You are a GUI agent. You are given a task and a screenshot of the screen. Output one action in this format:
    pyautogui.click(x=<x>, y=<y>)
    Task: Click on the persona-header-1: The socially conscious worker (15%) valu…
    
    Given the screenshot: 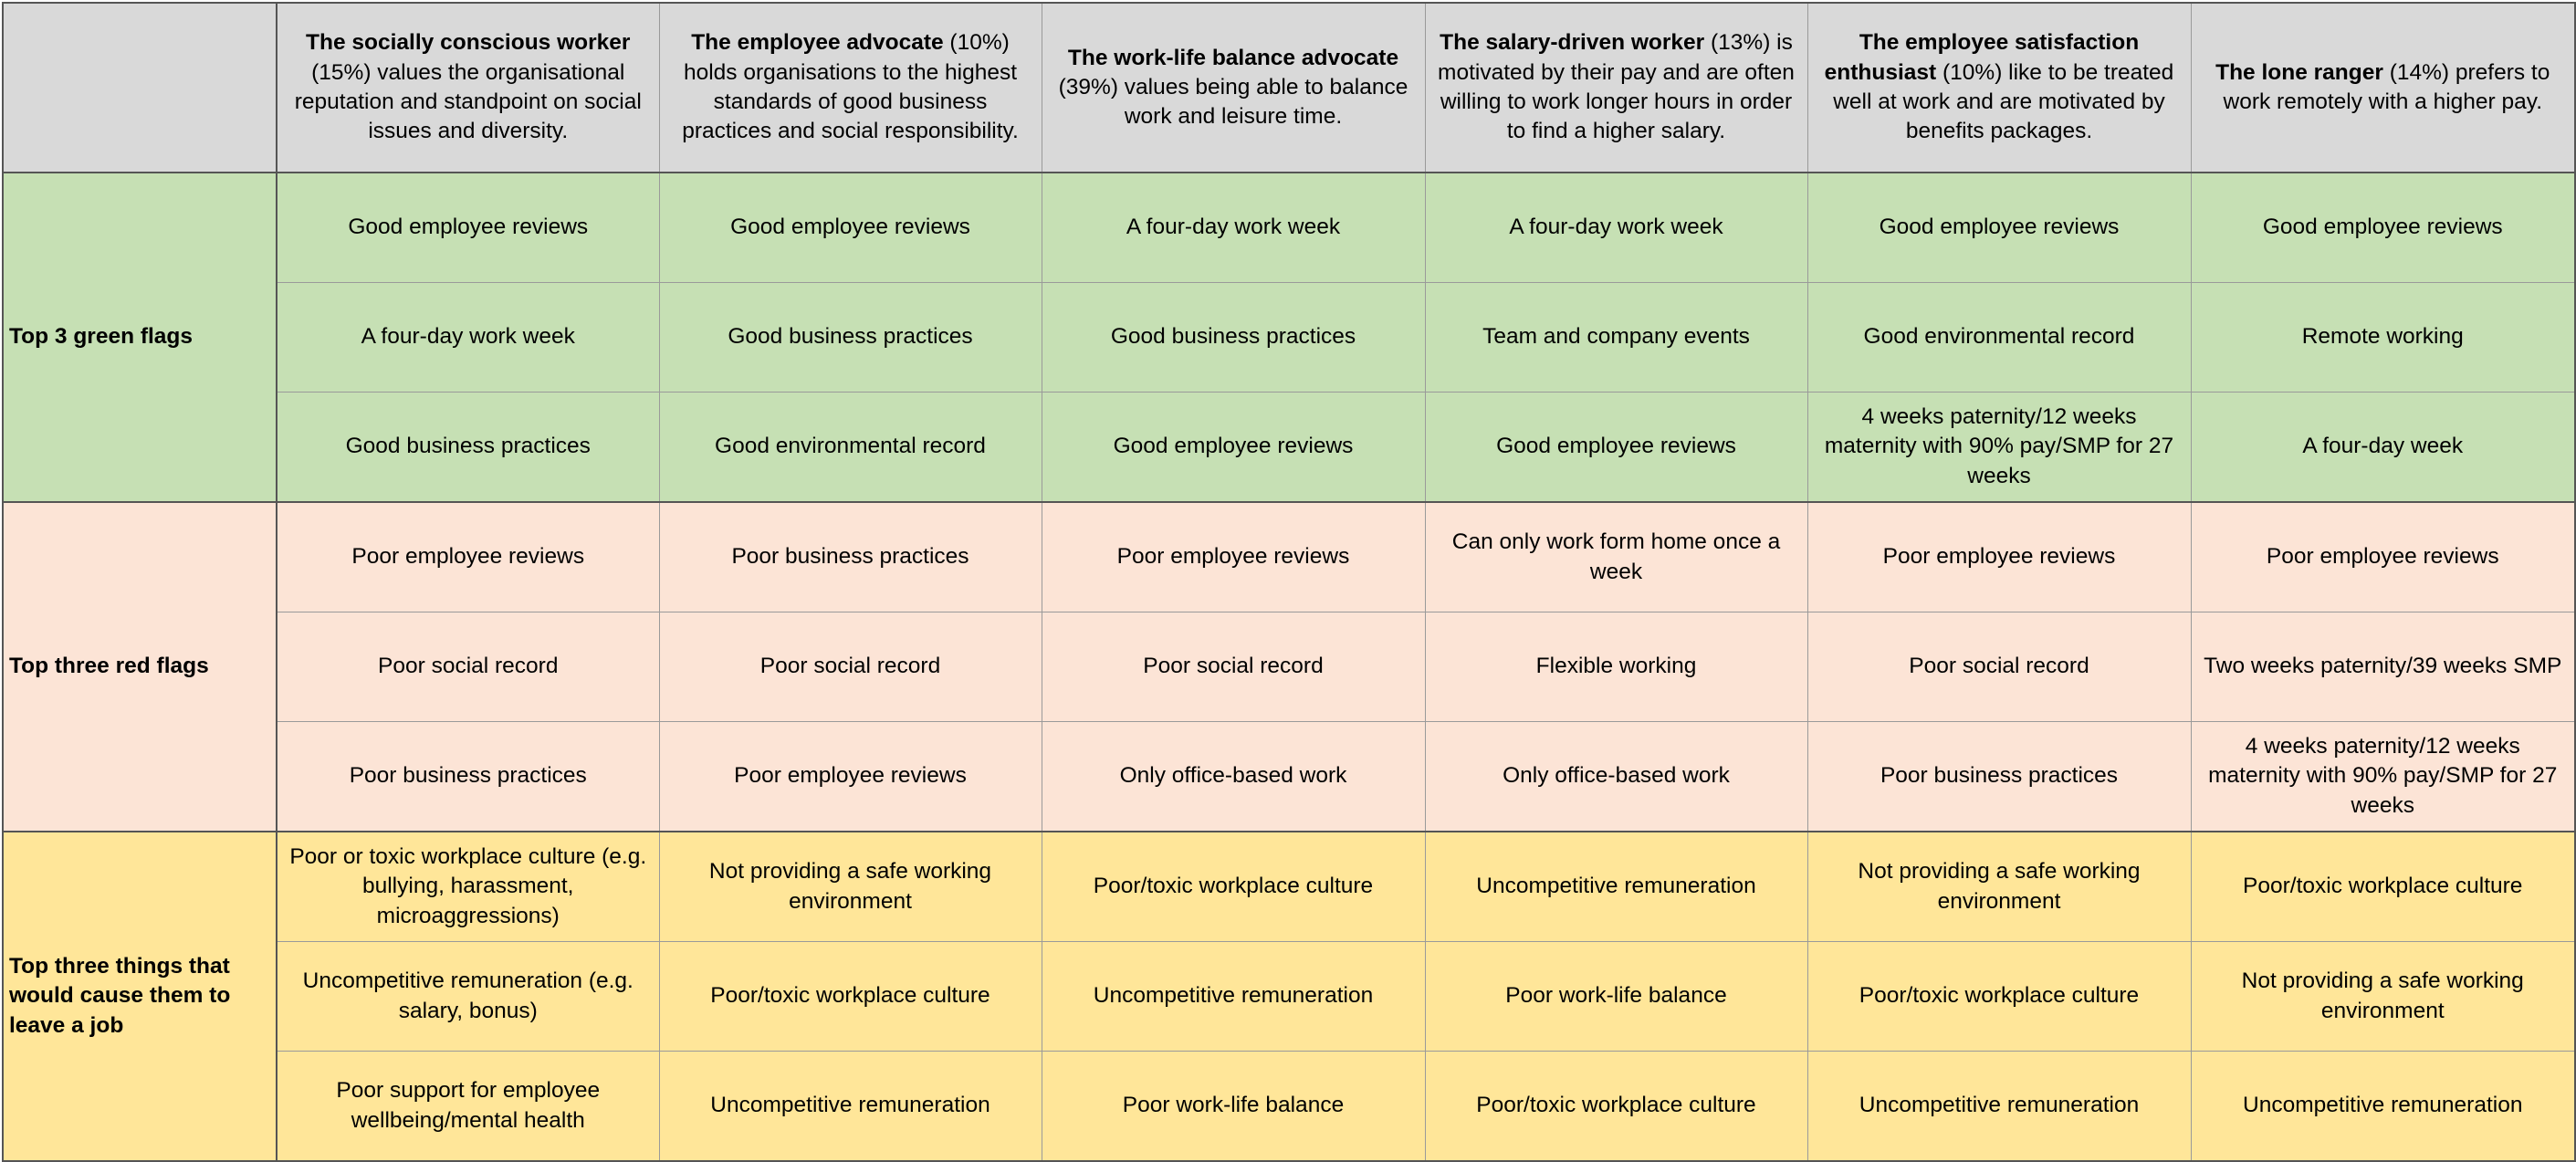 What is the action you would take?
    pyautogui.click(x=468, y=88)
    